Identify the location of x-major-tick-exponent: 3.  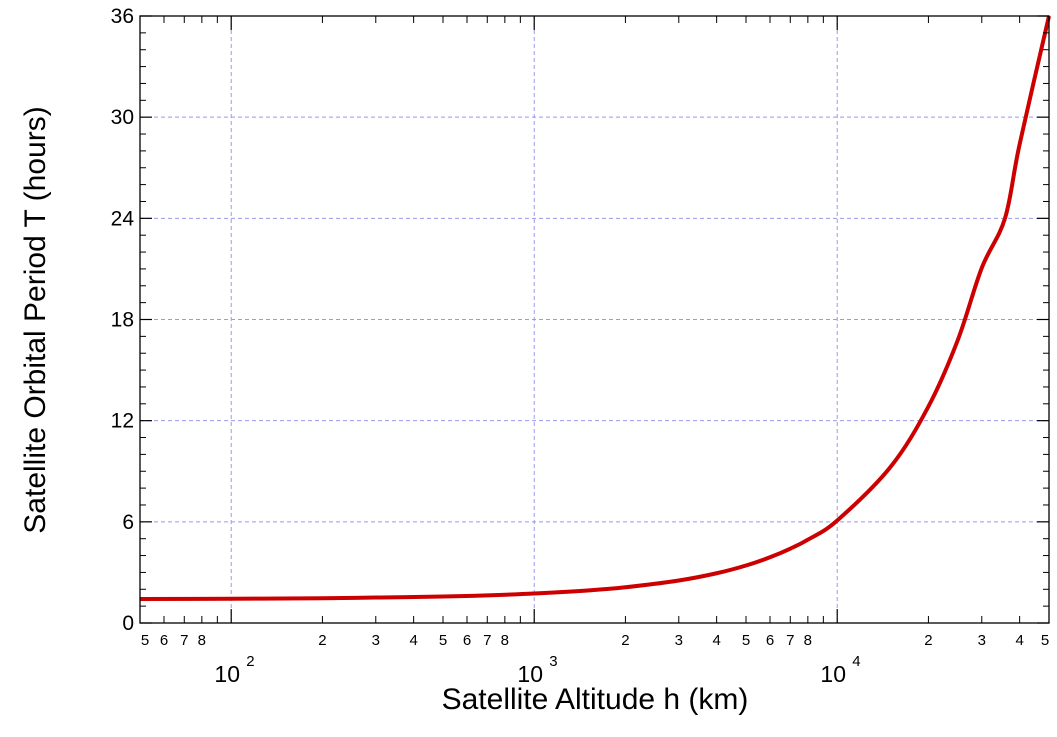
(553, 661).